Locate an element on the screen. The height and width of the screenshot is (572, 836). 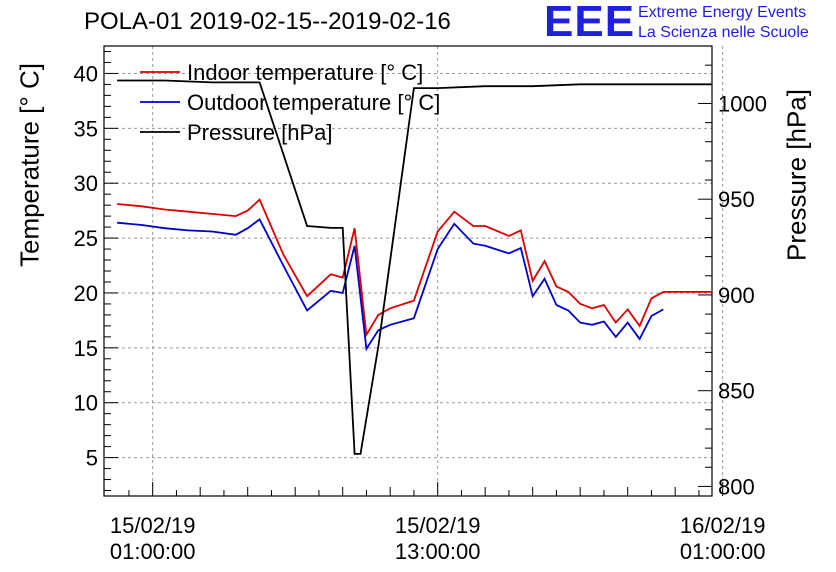
y-tick-label: 5 is located at coordinates (92, 458).